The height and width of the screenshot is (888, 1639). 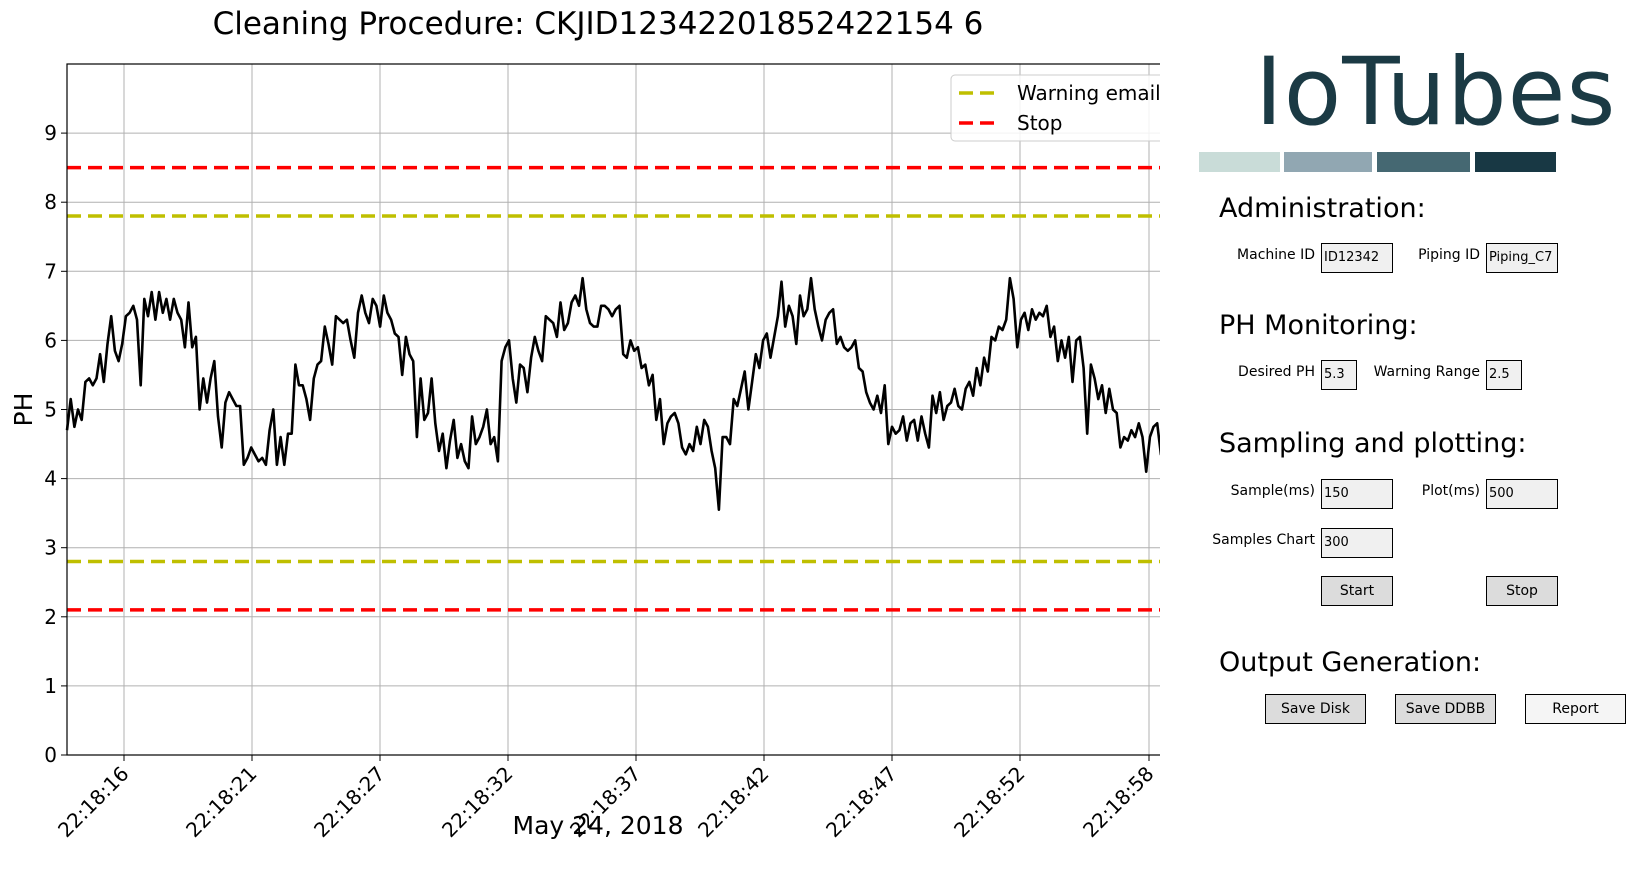 I want to click on y-tick-label: 7, so click(x=50, y=271).